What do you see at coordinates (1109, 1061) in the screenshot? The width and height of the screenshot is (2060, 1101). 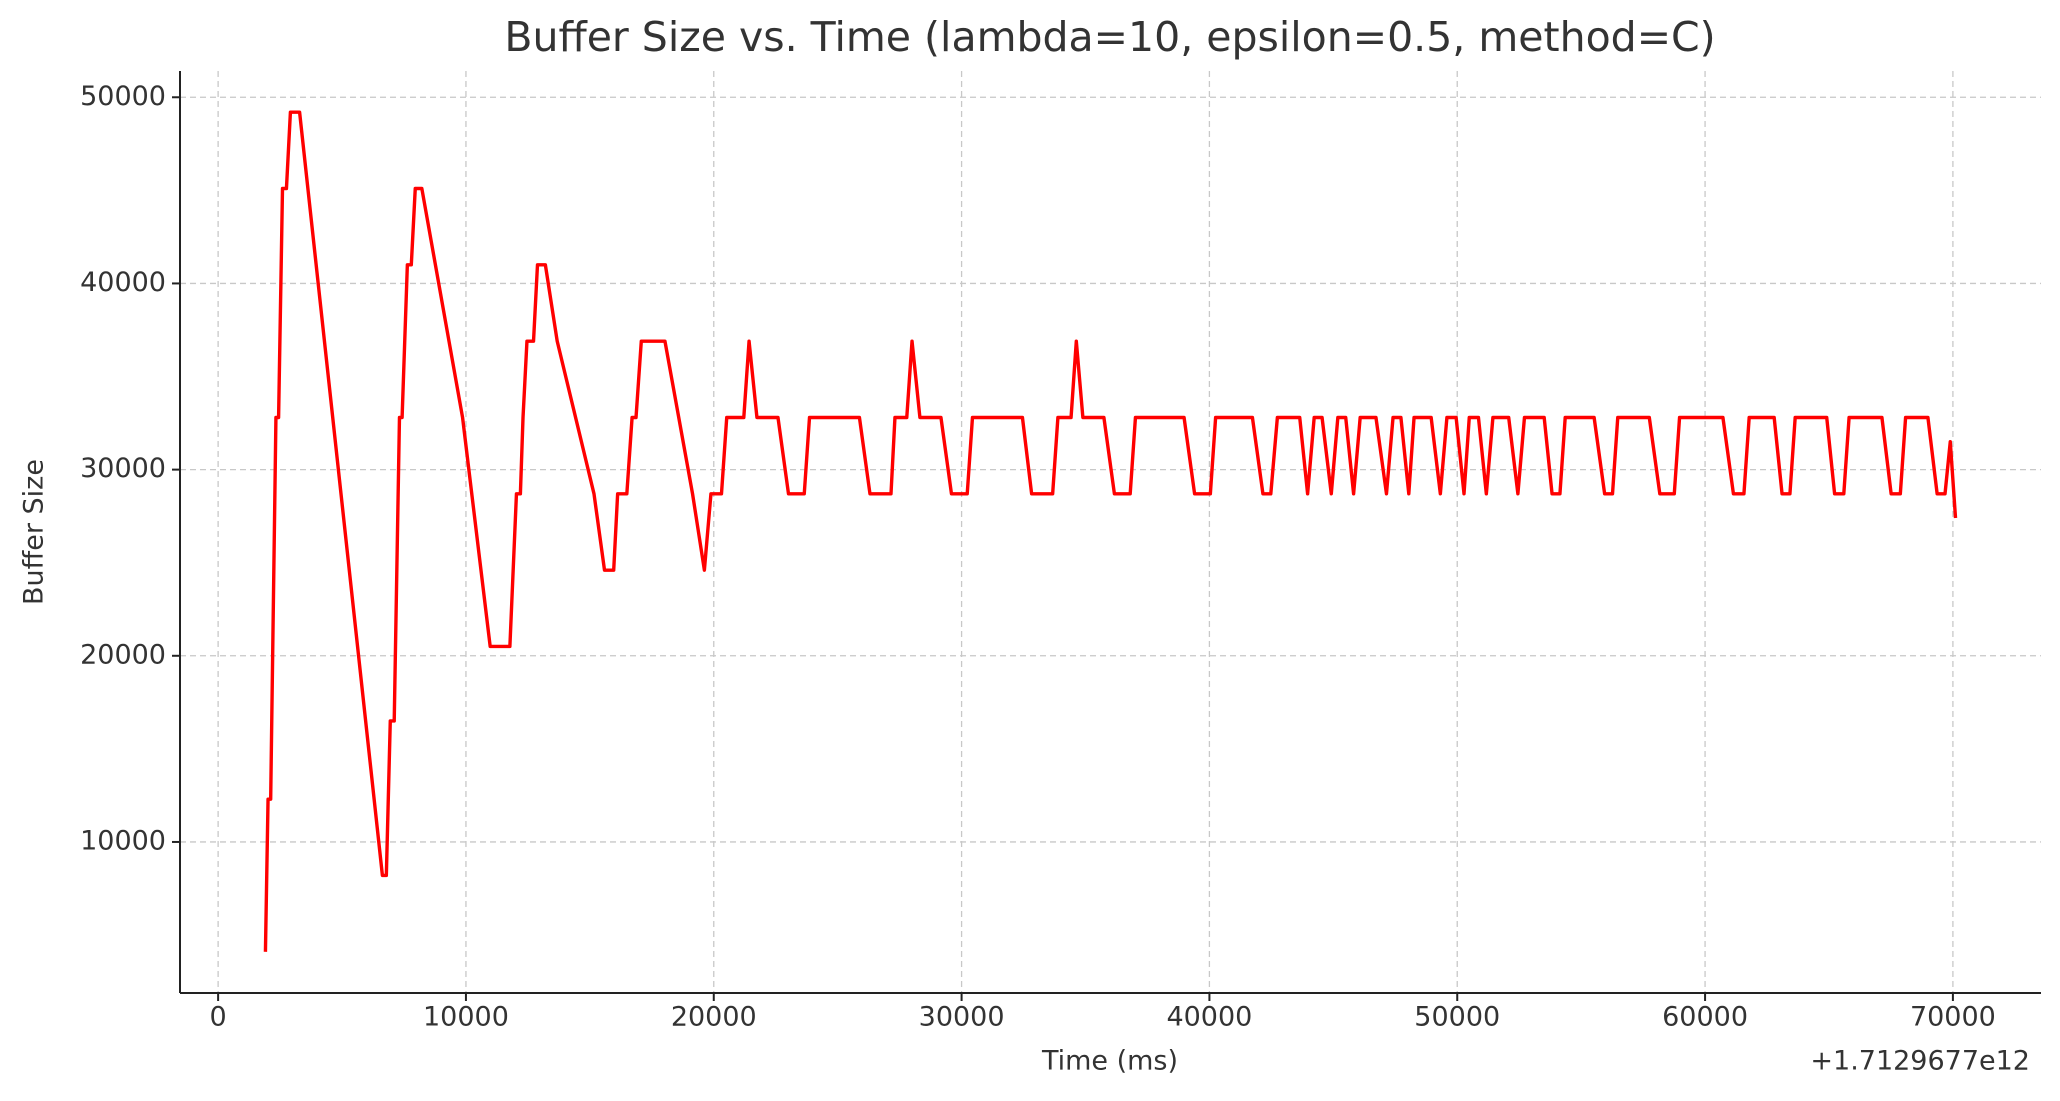 I see `x-axis-label: Time (ms)` at bounding box center [1109, 1061].